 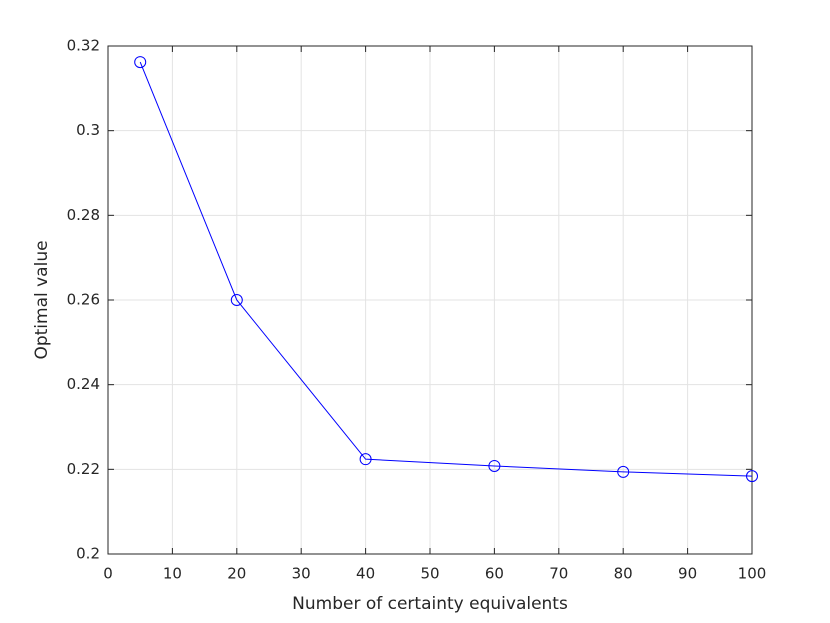 What do you see at coordinates (623, 574) in the screenshot?
I see `x-tick-label: 80` at bounding box center [623, 574].